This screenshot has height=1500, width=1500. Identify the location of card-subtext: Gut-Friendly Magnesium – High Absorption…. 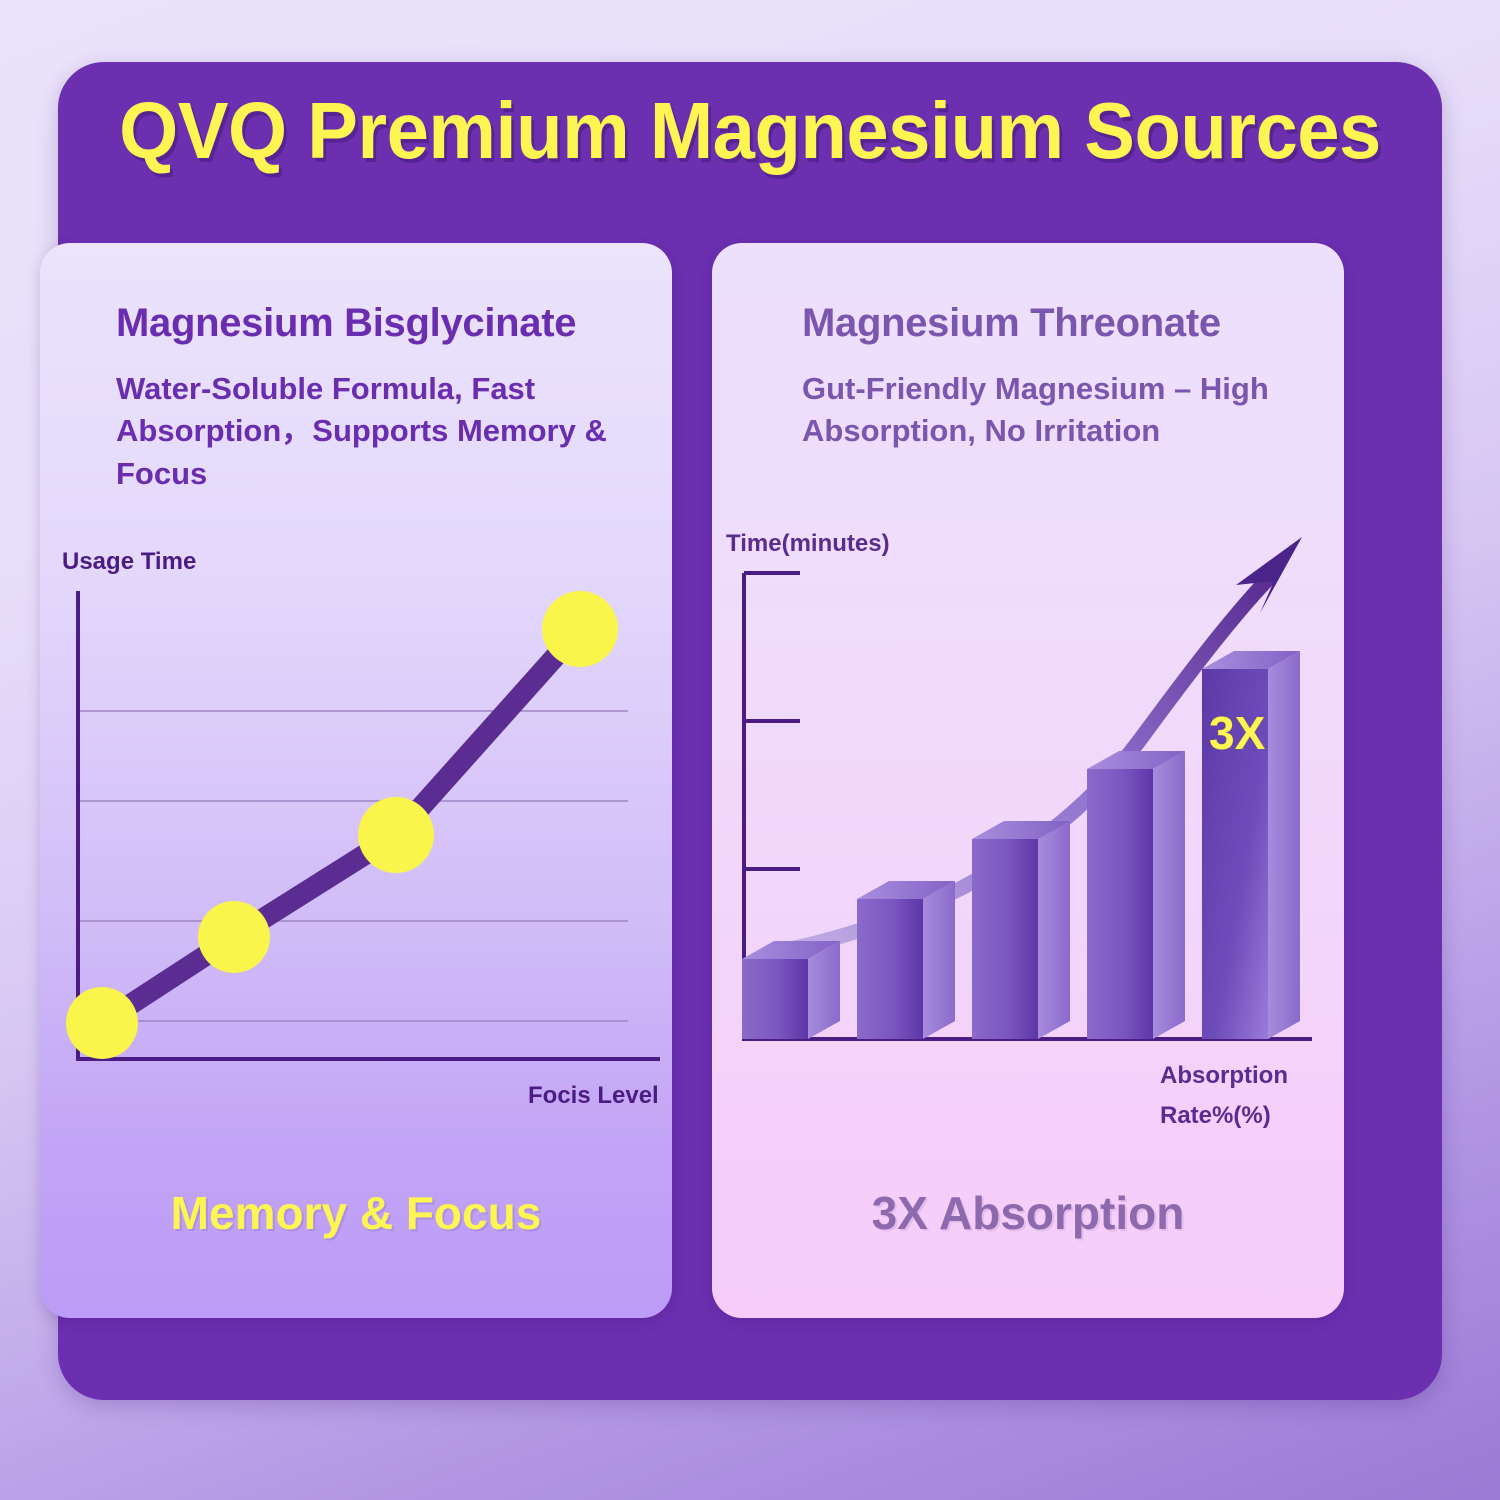
(1035, 410).